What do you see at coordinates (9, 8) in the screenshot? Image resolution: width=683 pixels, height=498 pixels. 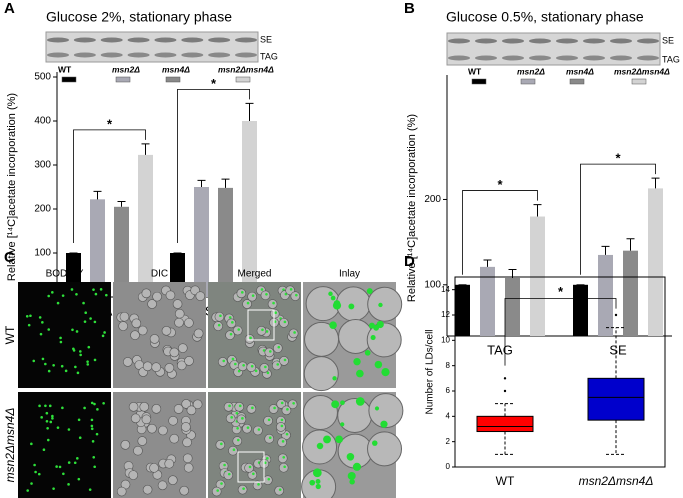 I see `panel-label: A` at bounding box center [9, 8].